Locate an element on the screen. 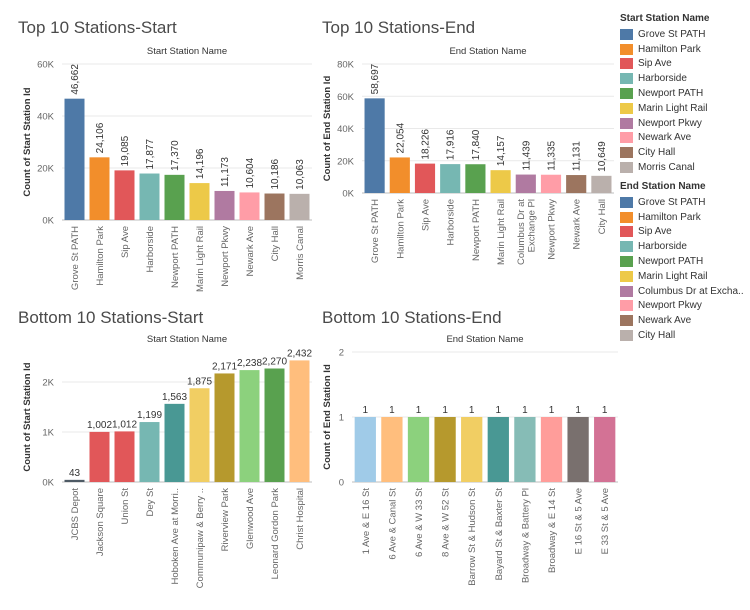 The height and width of the screenshot is (610, 750). legend-start-label: Newport PATH is located at coordinates (671, 94).